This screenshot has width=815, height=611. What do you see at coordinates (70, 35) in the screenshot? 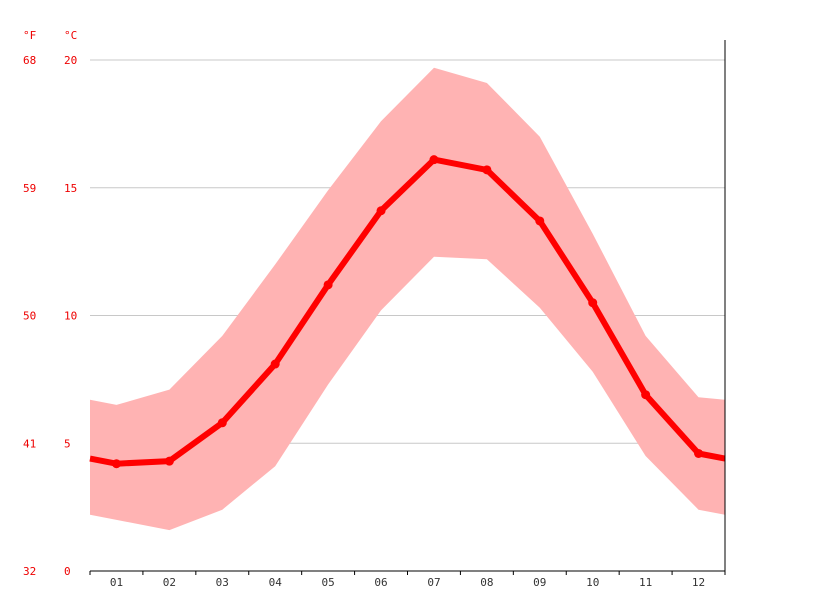
I see `celsius-unit-label: °C` at bounding box center [70, 35].